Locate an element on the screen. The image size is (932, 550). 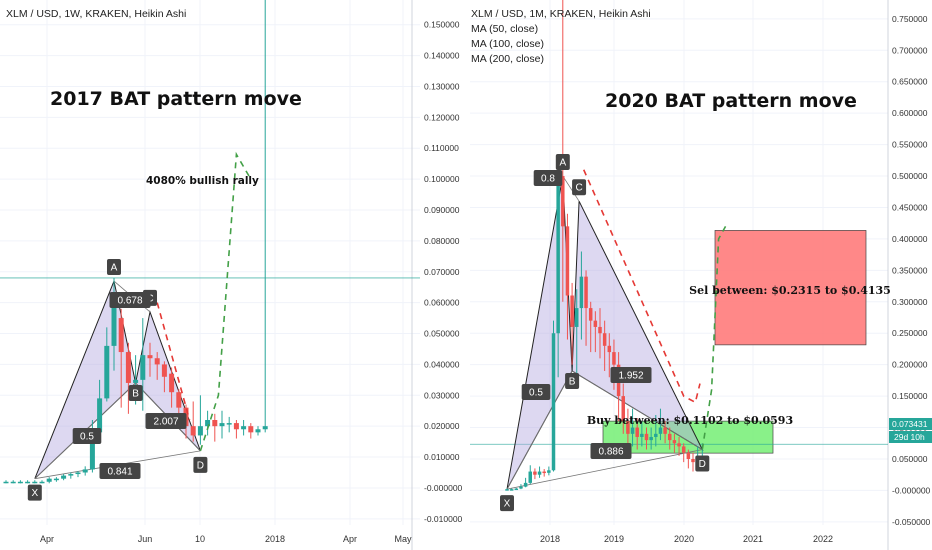
y-tick-label: 0.070000 is located at coordinates (442, 272).